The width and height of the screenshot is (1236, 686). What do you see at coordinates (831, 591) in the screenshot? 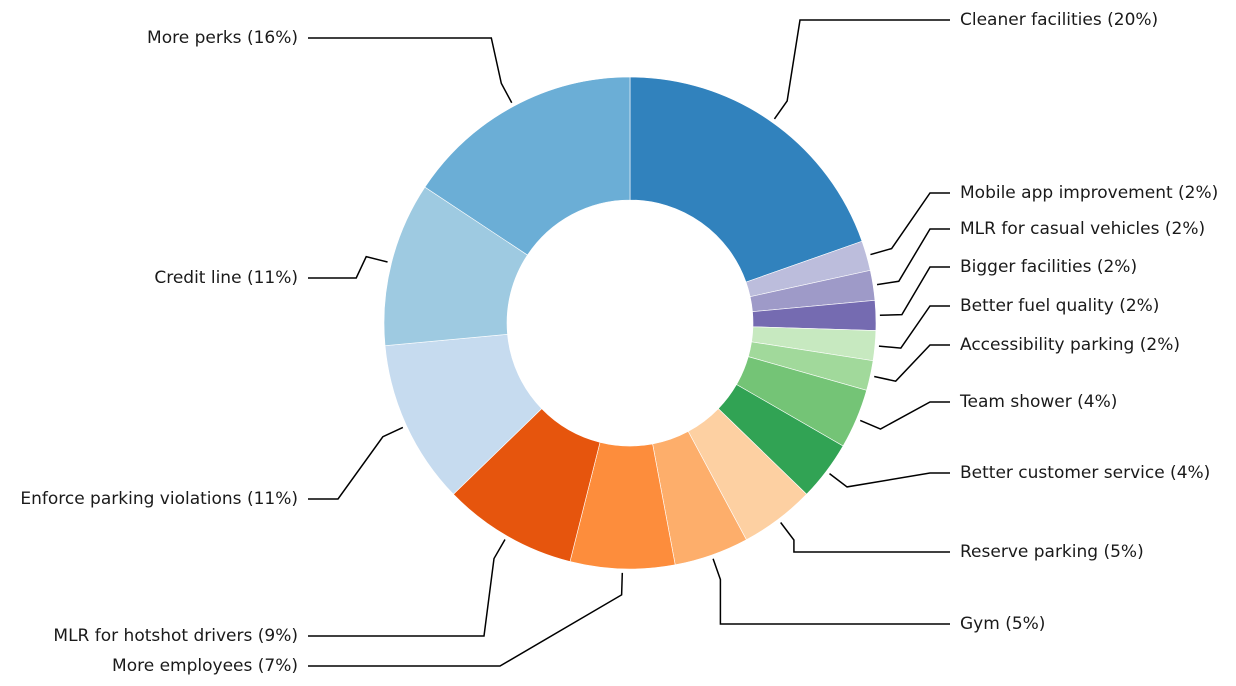
I see `leader-line-gym` at bounding box center [831, 591].